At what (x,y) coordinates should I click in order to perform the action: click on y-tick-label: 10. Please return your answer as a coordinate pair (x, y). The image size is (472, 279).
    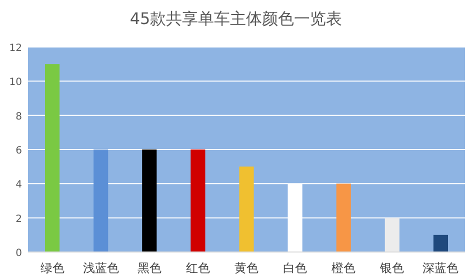
    Looking at the image, I should click on (15, 82).